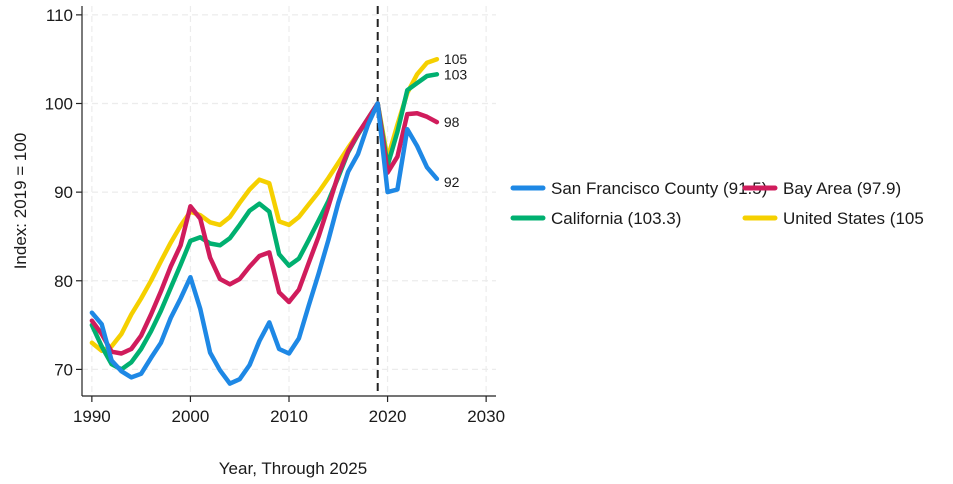 The image size is (953, 484). I want to click on y-tick-label: 80, so click(63, 281).